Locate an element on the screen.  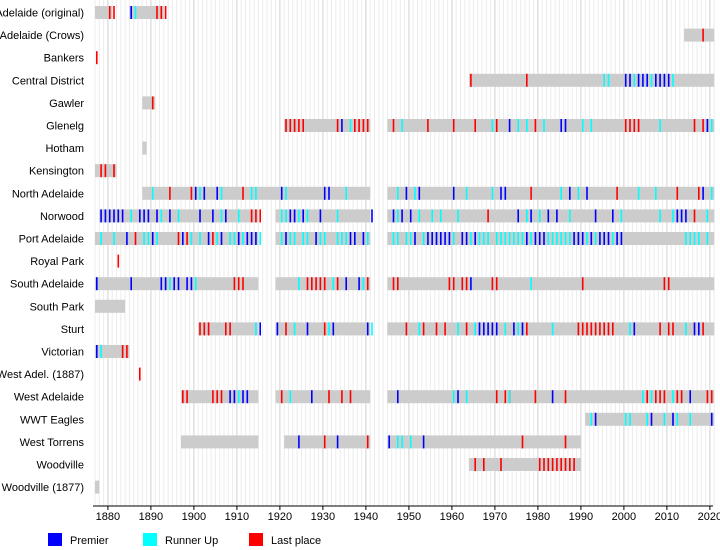
tick-label: 2000 is located at coordinates (624, 517).